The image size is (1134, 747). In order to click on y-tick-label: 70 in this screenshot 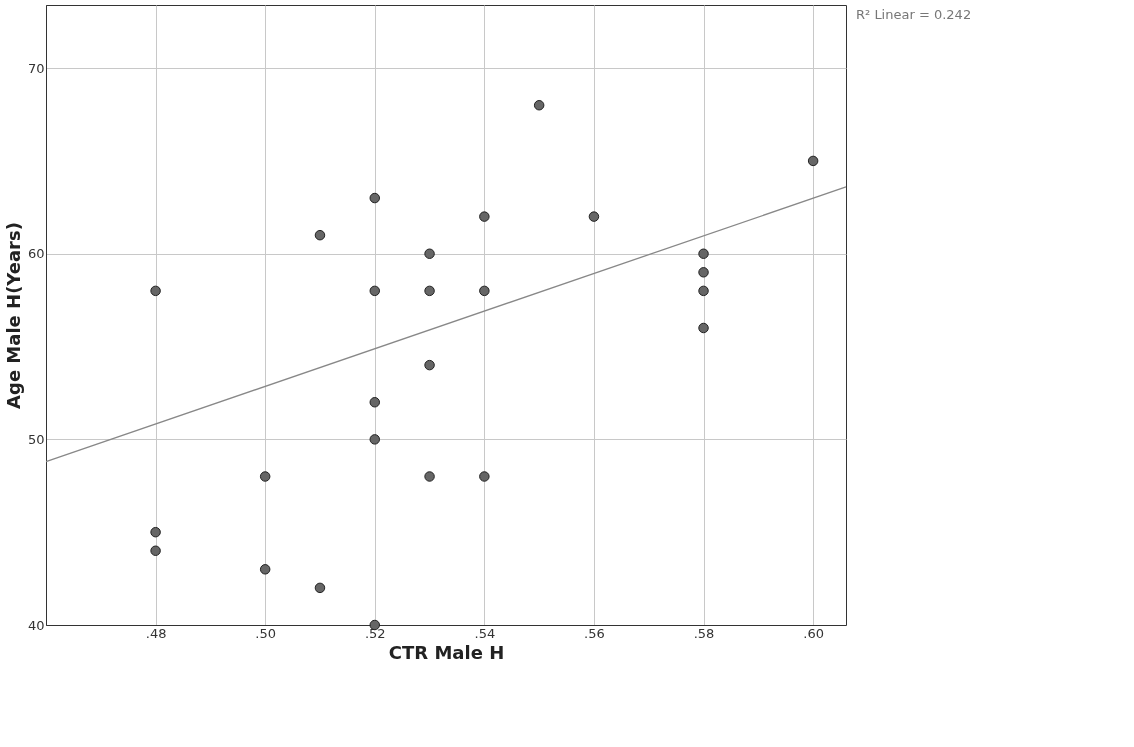, I will do `click(36, 68)`.